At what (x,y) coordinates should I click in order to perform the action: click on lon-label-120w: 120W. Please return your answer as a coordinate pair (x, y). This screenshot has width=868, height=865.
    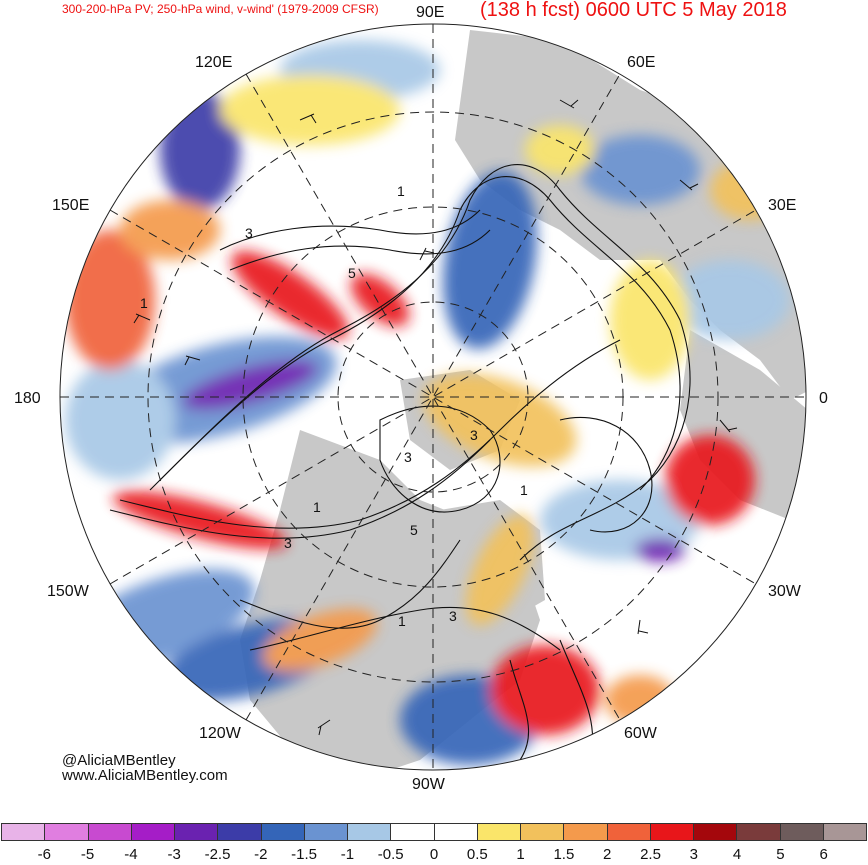
    Looking at the image, I should click on (220, 733).